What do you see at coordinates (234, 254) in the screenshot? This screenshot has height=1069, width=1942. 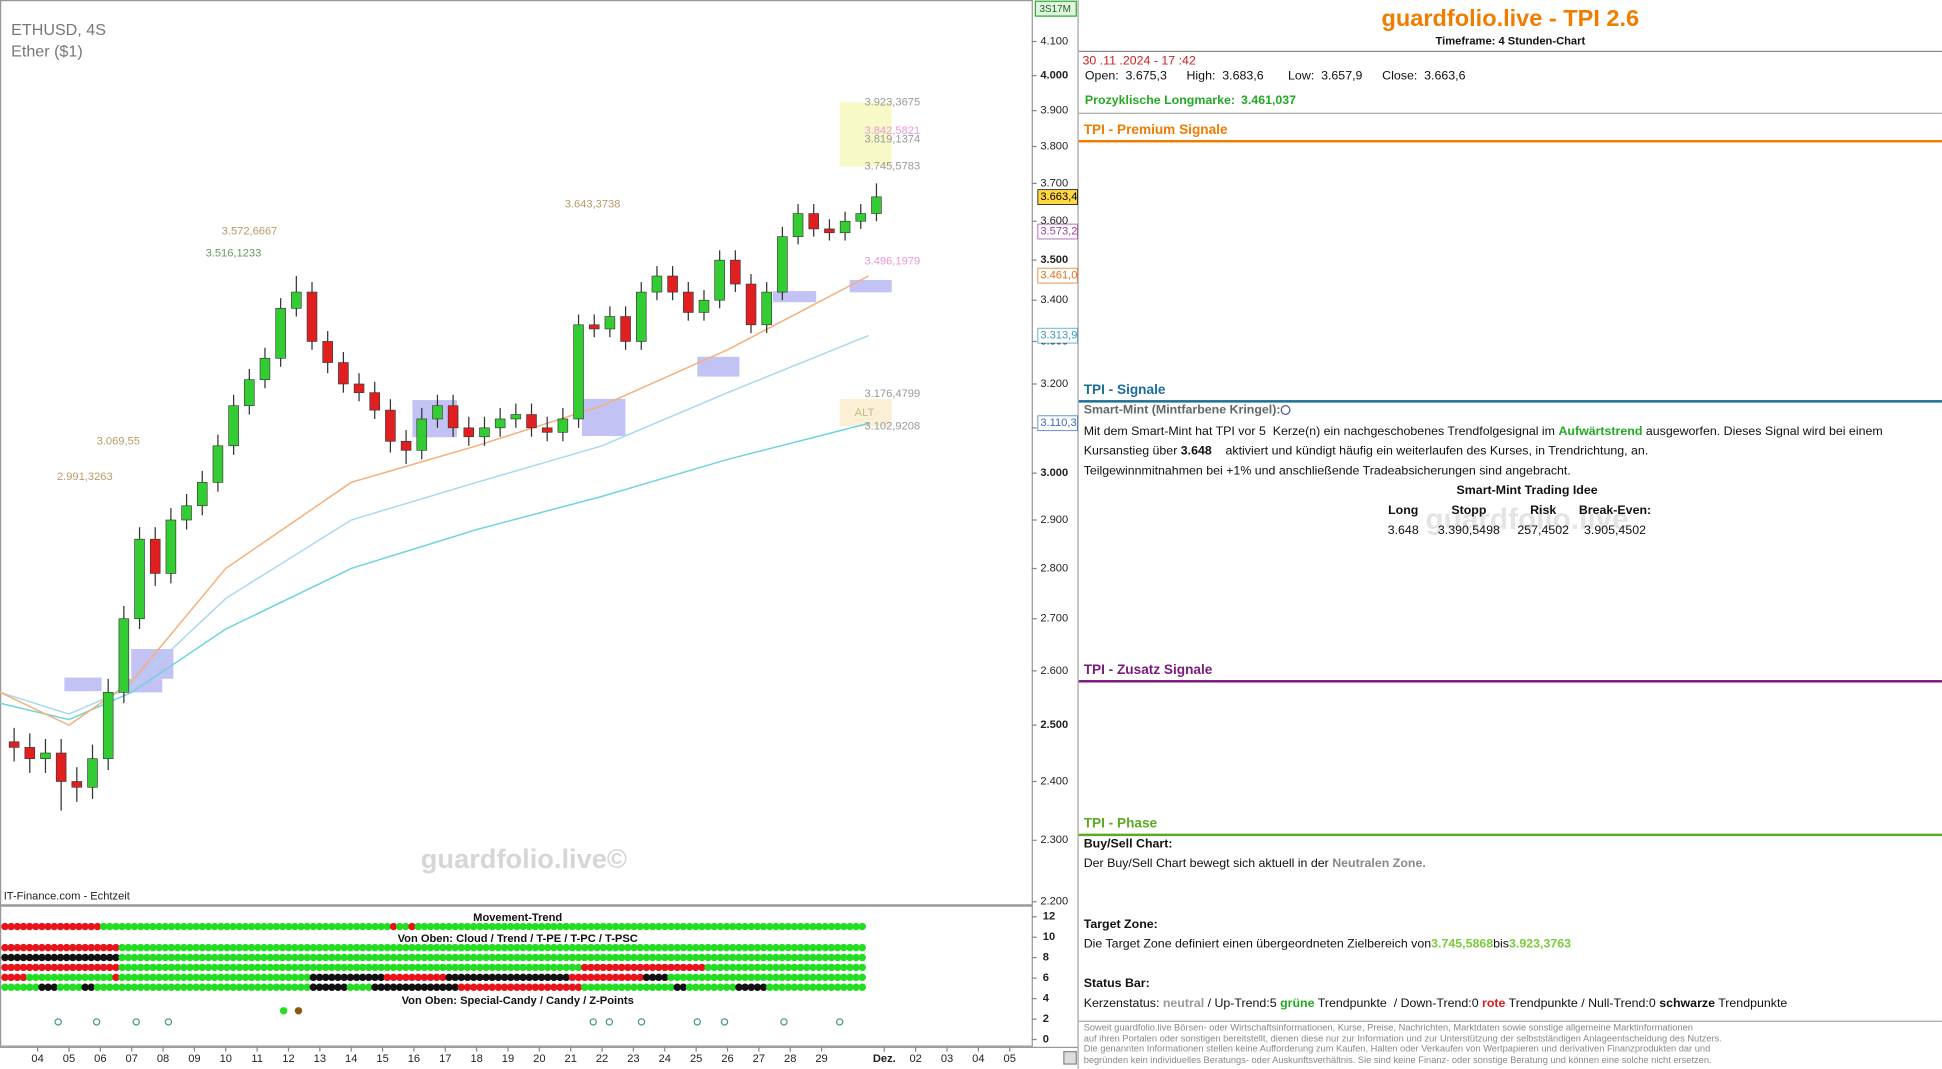 I see `price-annotation: 3.516,1233` at bounding box center [234, 254].